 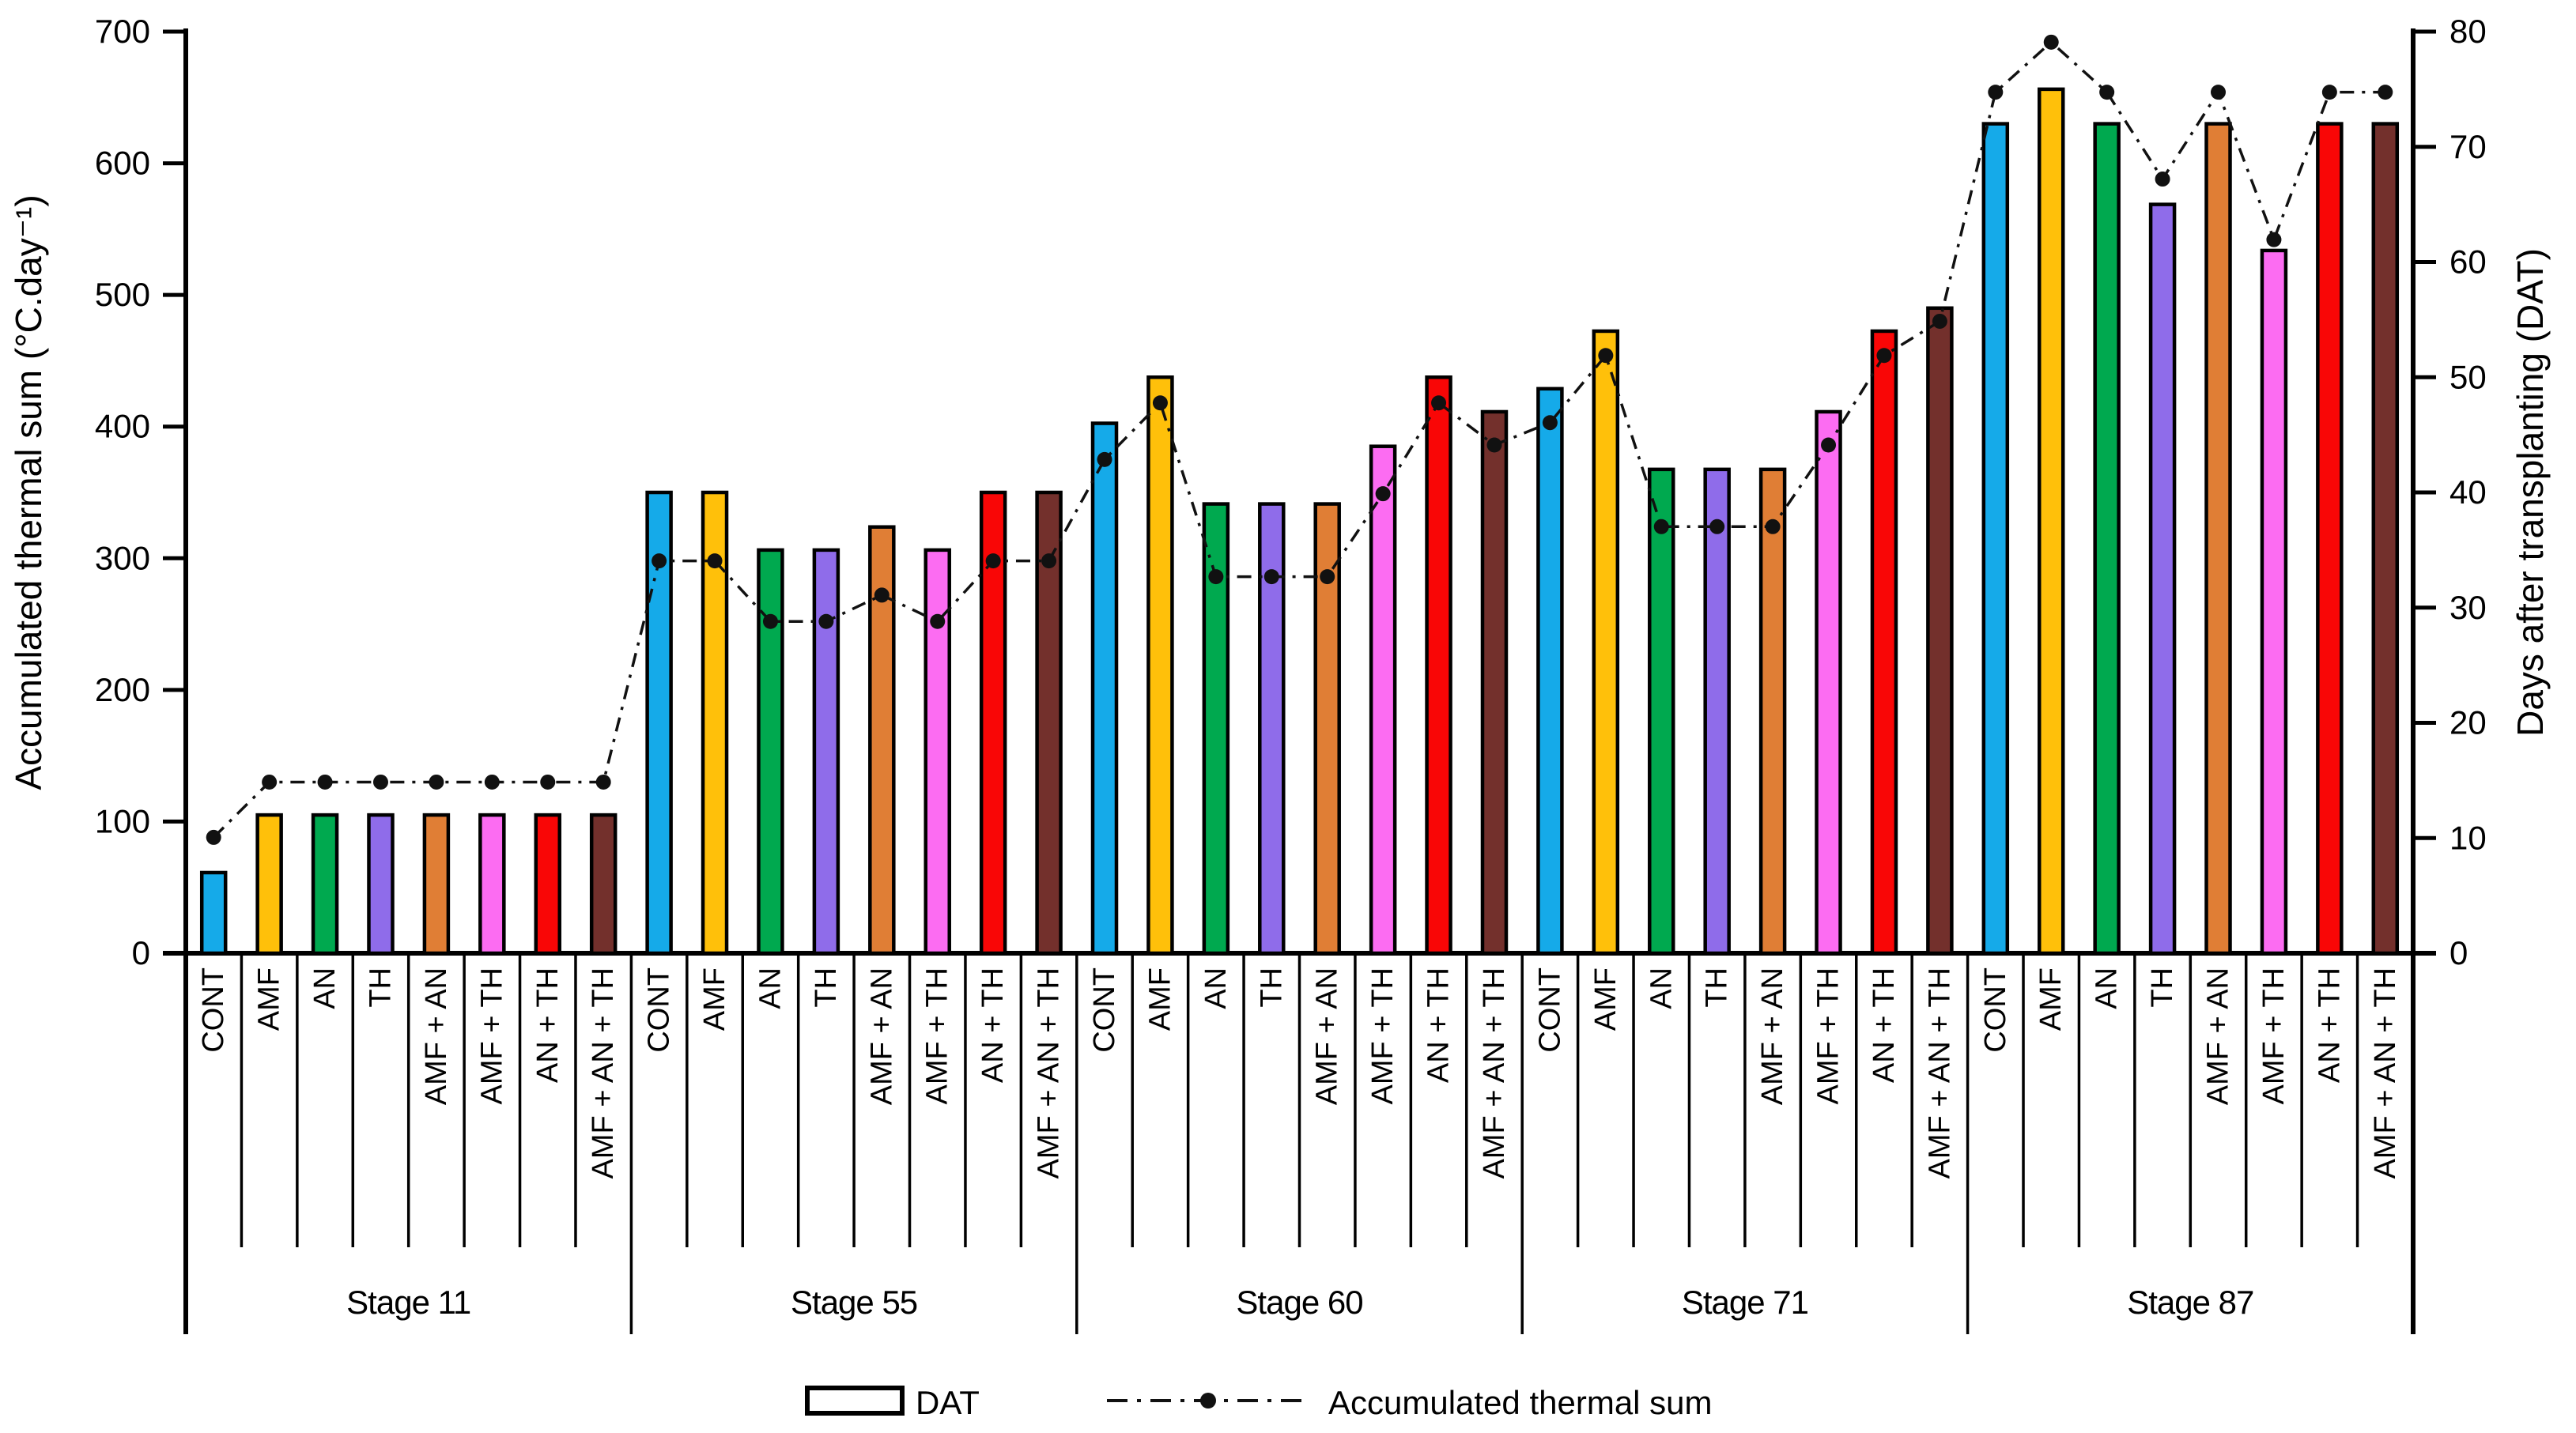 What do you see at coordinates (122, 295) in the screenshot?
I see `left-axis-tick-label: 500` at bounding box center [122, 295].